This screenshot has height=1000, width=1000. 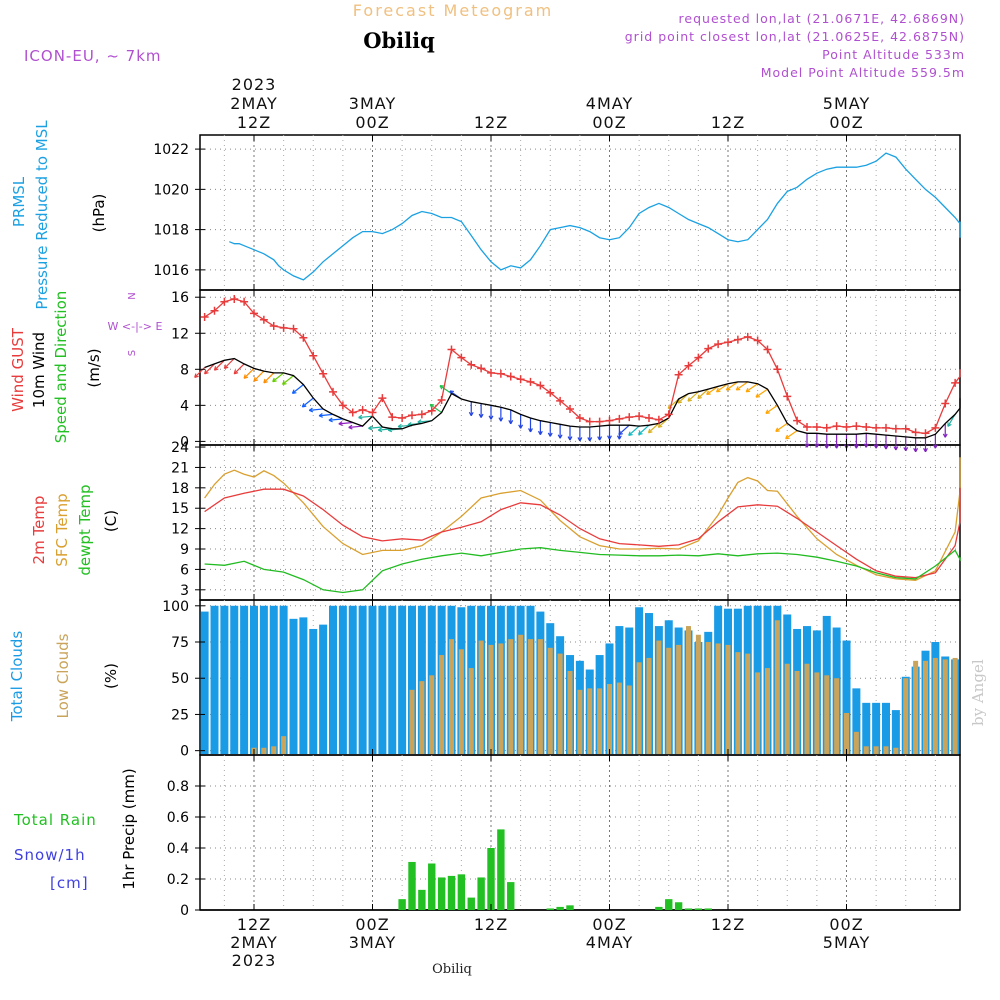 I want to click on gust-ylabel: Wind GUST, so click(x=18, y=369).